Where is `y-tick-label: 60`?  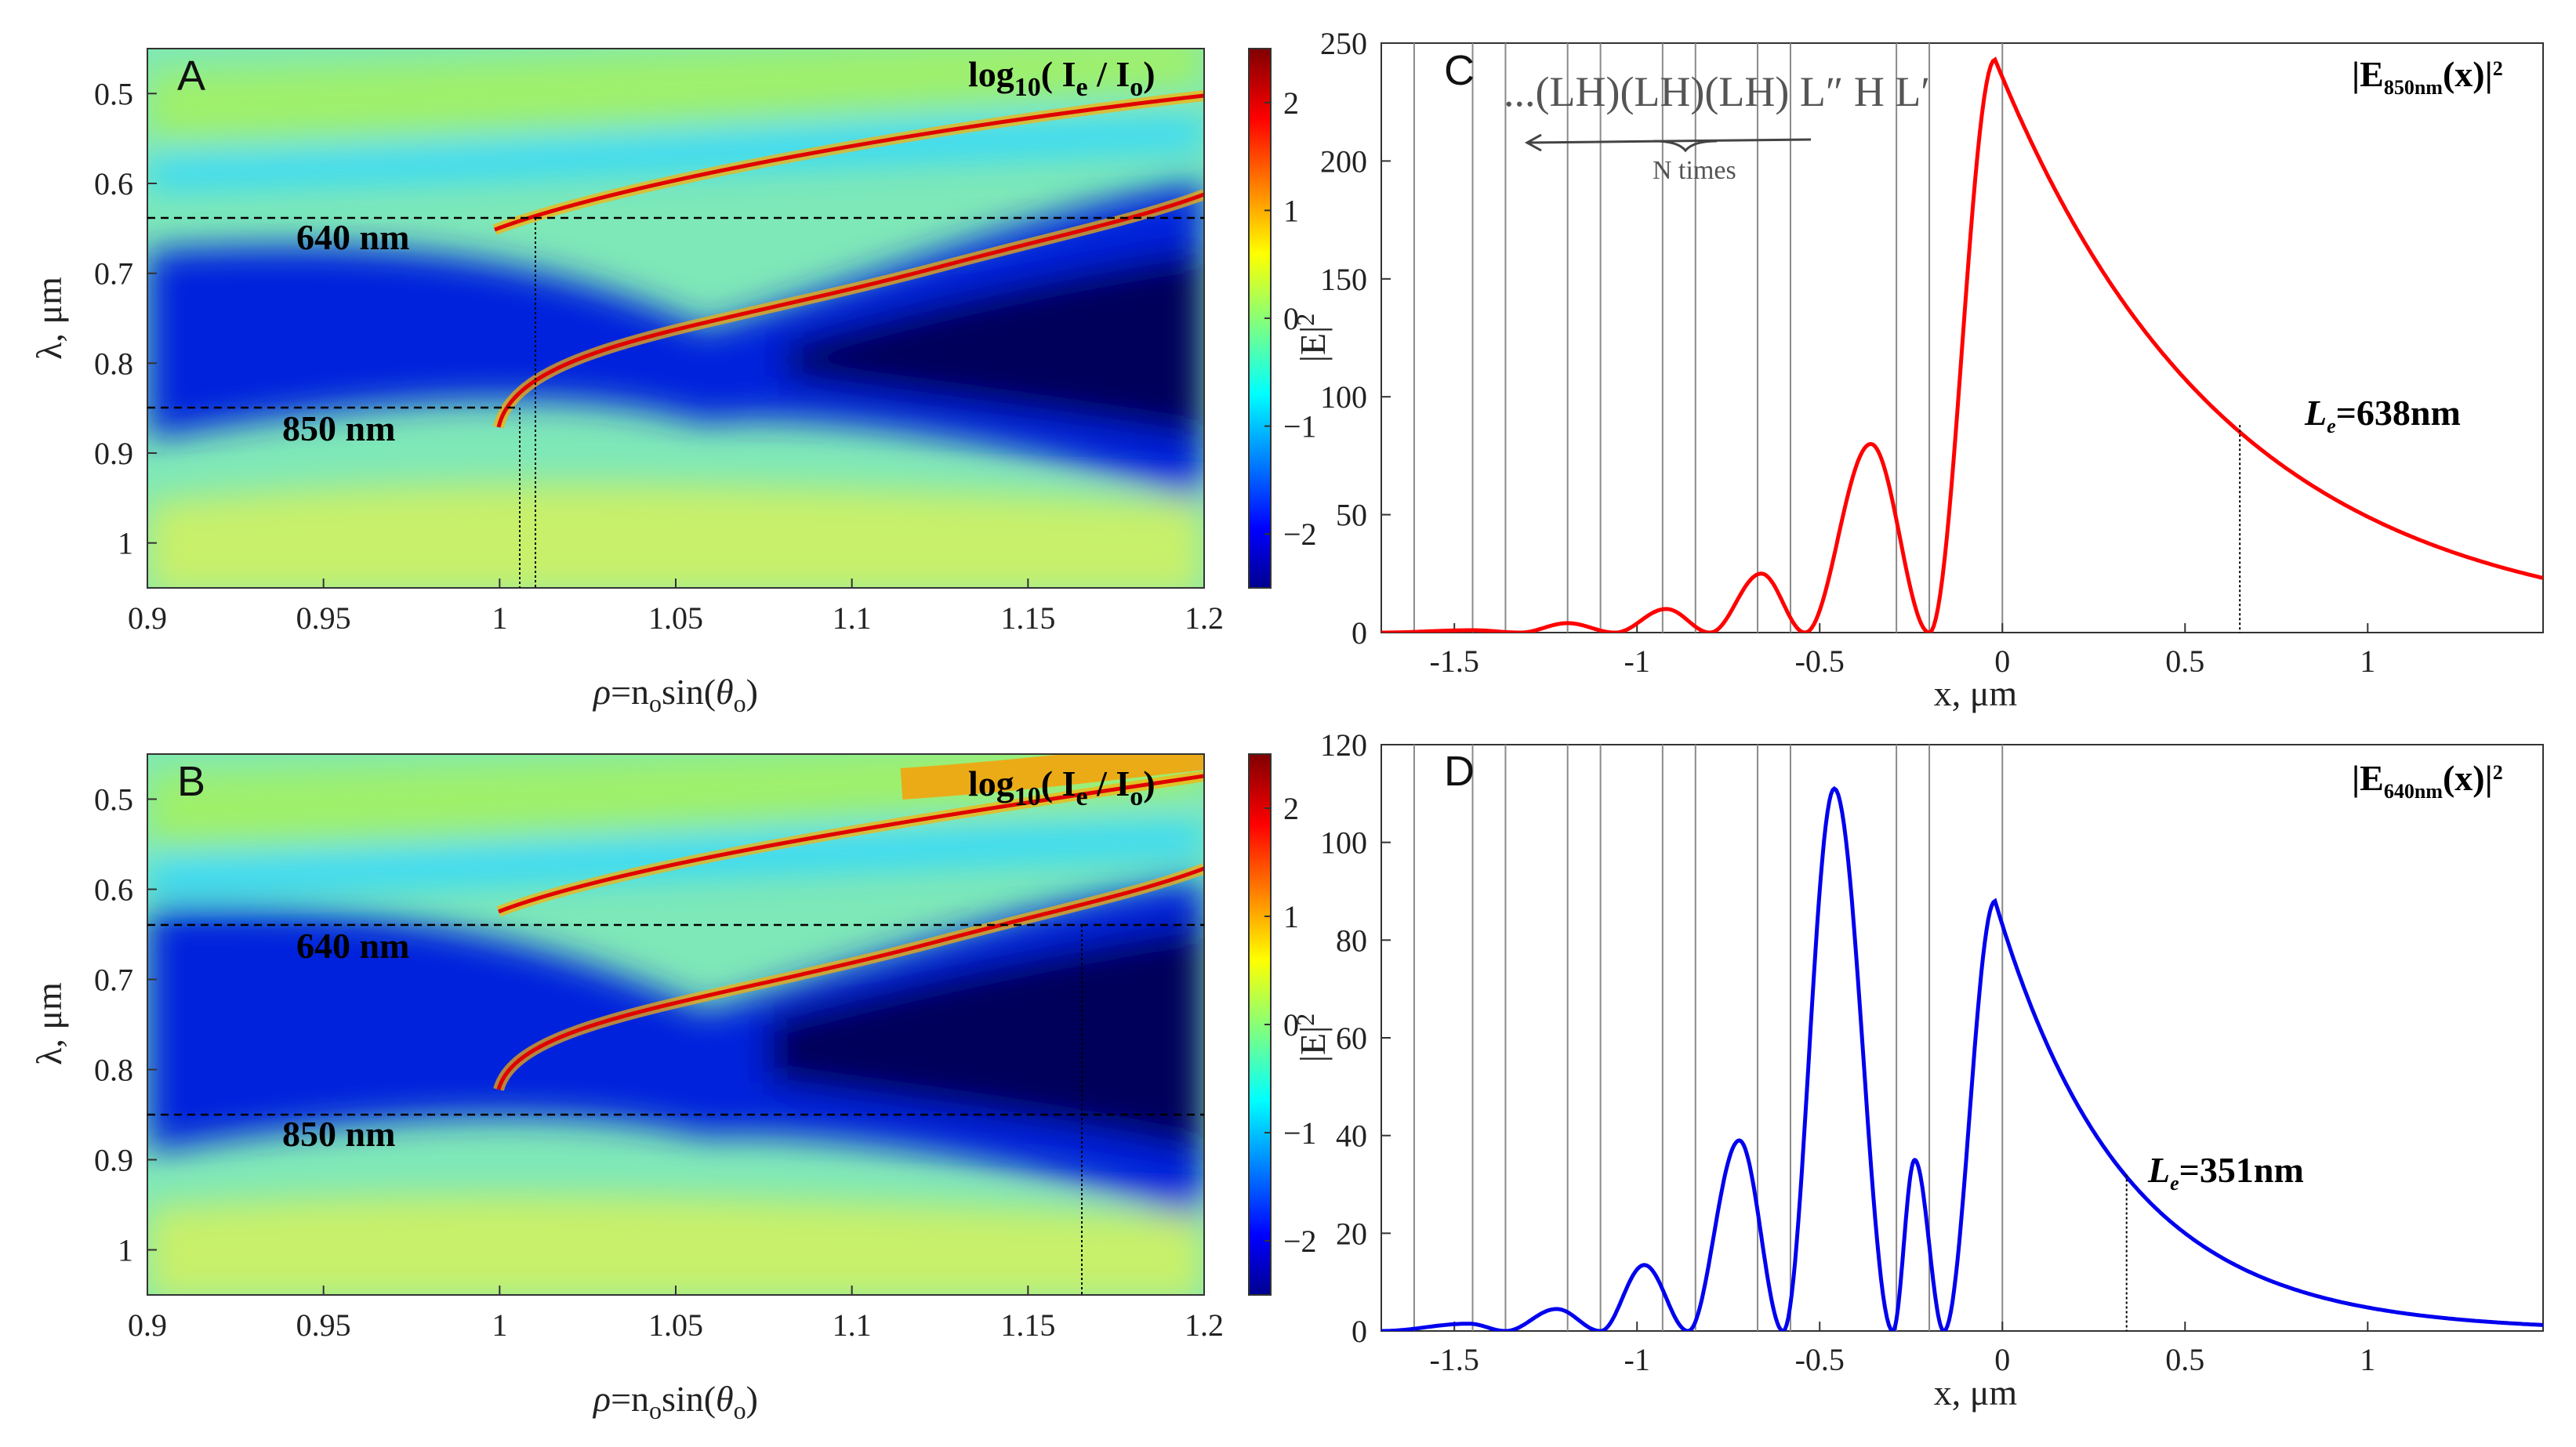
y-tick-label: 60 is located at coordinates (1351, 1038).